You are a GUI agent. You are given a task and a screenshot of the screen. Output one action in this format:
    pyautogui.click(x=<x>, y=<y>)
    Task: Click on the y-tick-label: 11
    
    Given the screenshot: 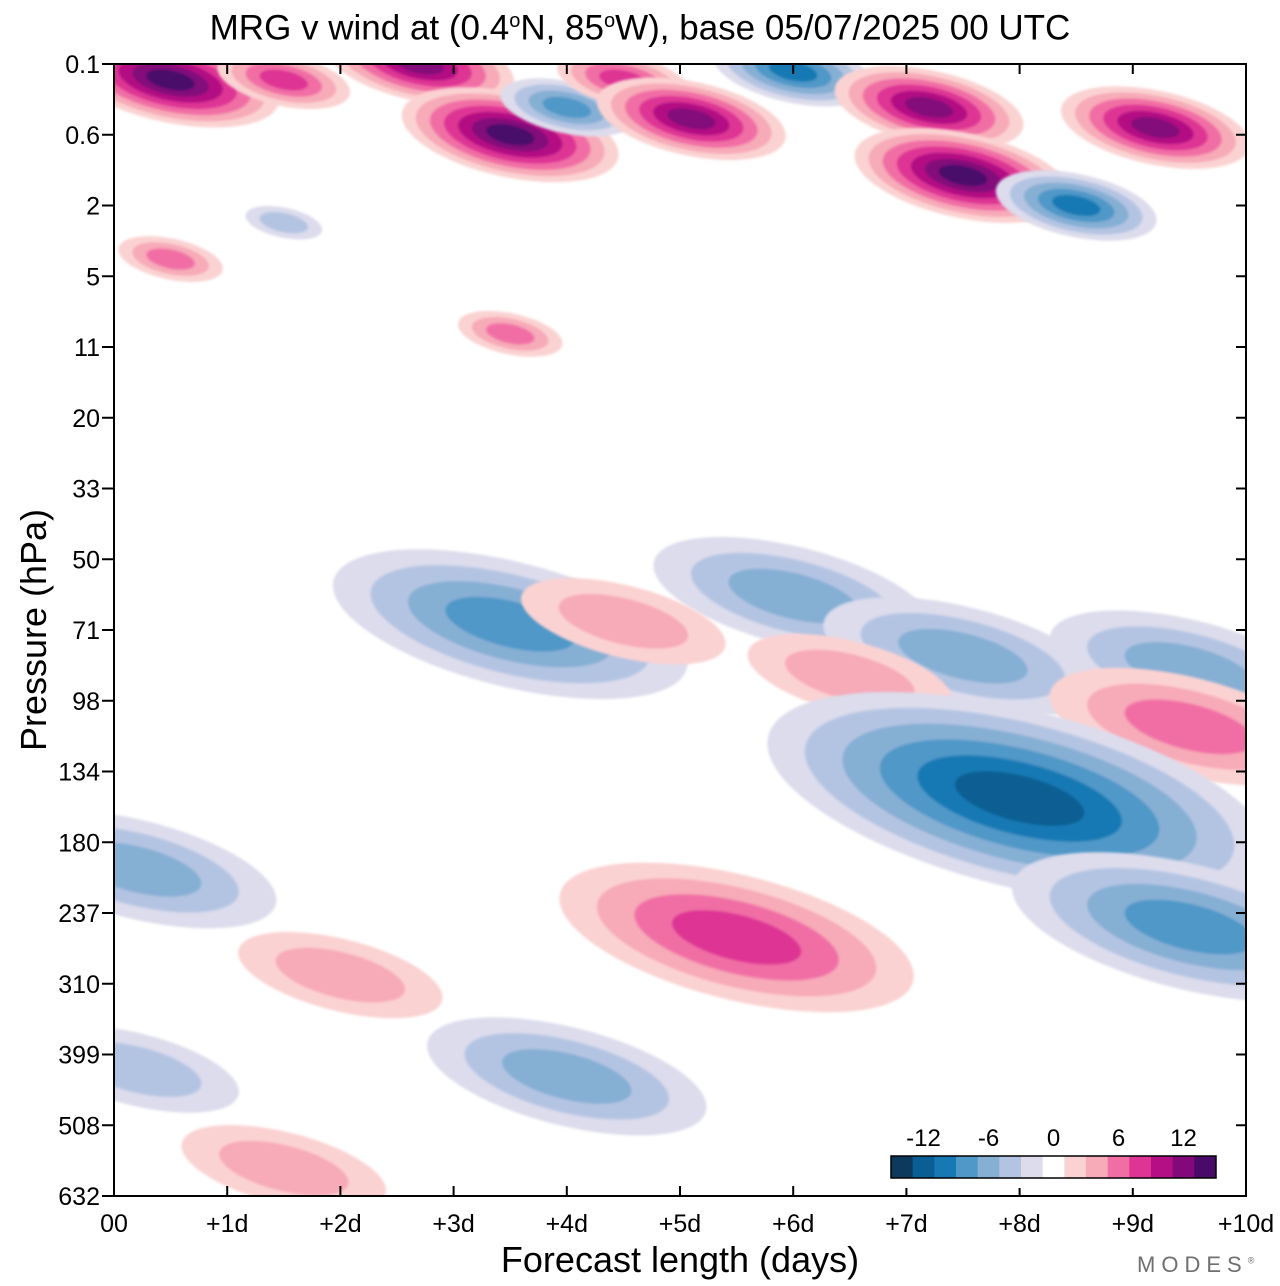 What is the action you would take?
    pyautogui.click(x=87, y=348)
    